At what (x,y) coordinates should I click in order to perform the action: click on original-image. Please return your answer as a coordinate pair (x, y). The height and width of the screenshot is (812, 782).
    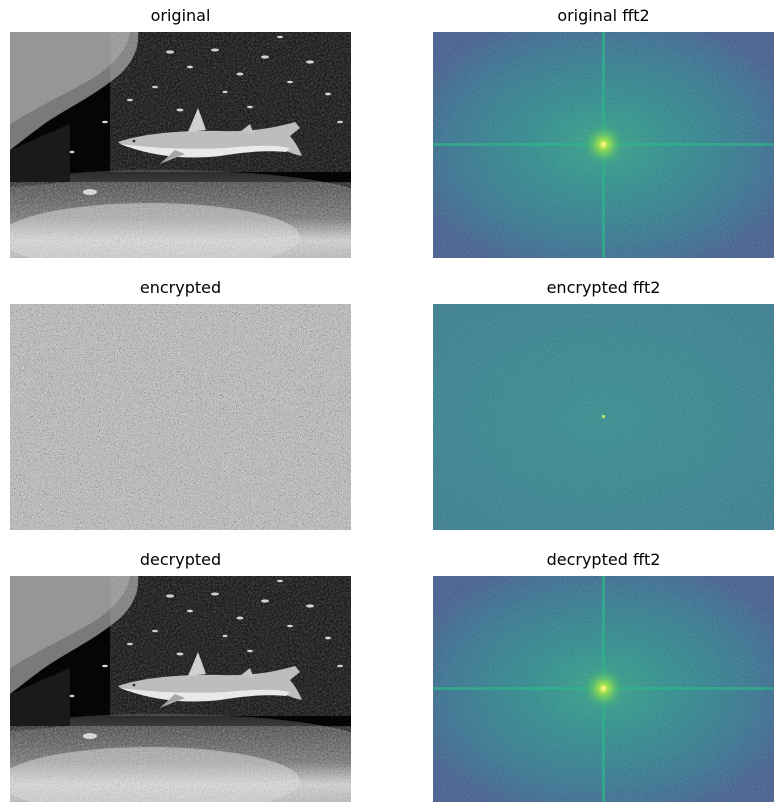
    Looking at the image, I should click on (180, 145).